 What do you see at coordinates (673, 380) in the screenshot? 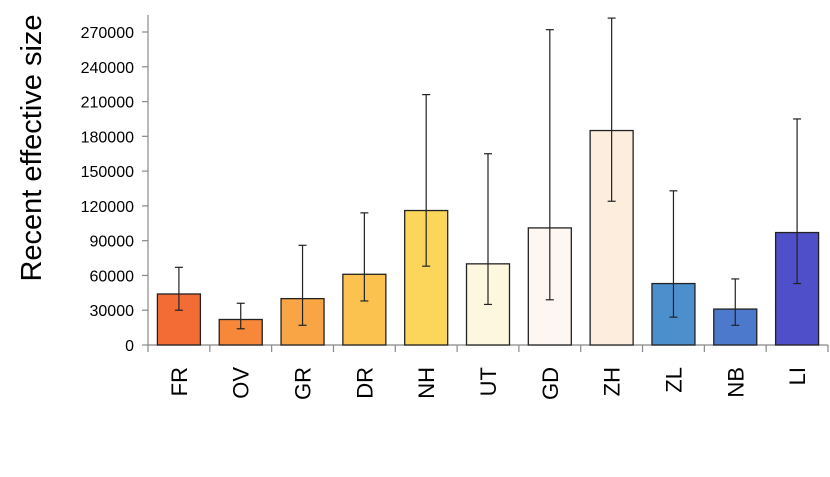
I see `x-category-label: ZL` at bounding box center [673, 380].